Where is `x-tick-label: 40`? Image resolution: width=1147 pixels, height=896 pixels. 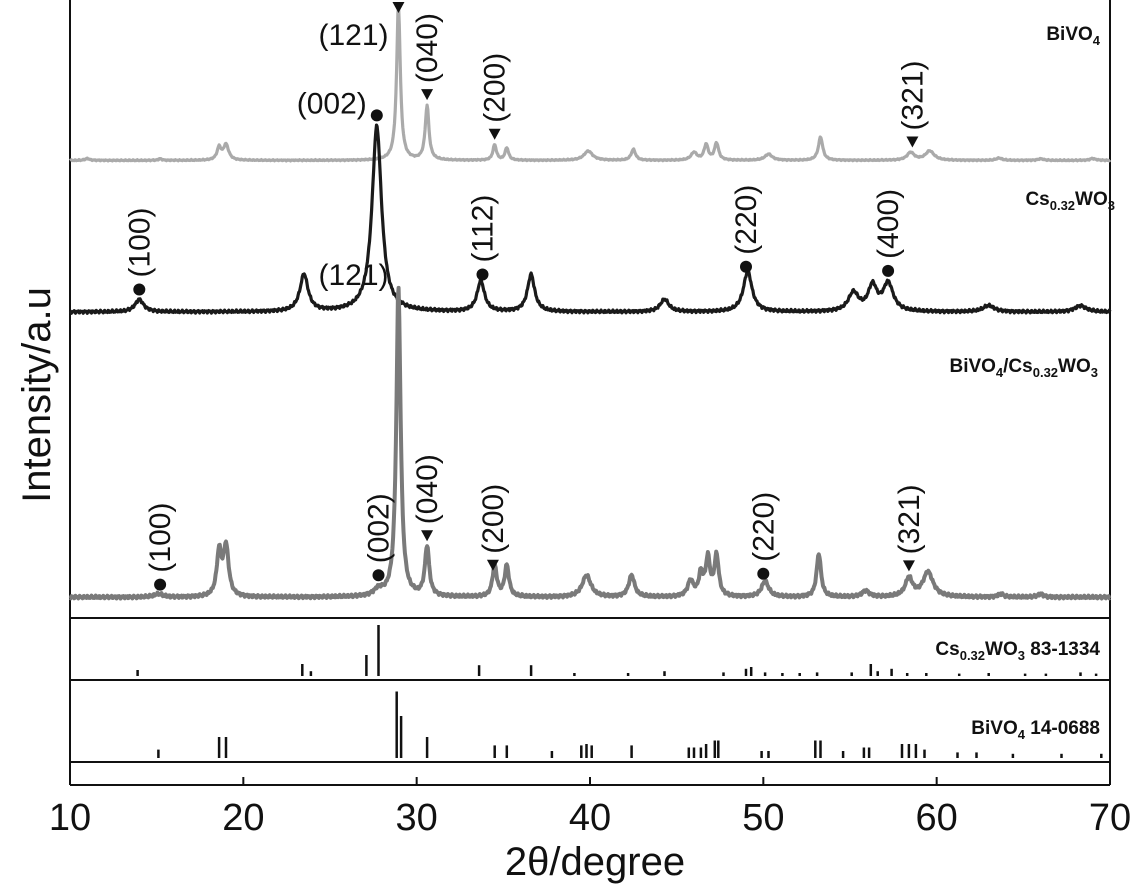 x-tick-label: 40 is located at coordinates (590, 818).